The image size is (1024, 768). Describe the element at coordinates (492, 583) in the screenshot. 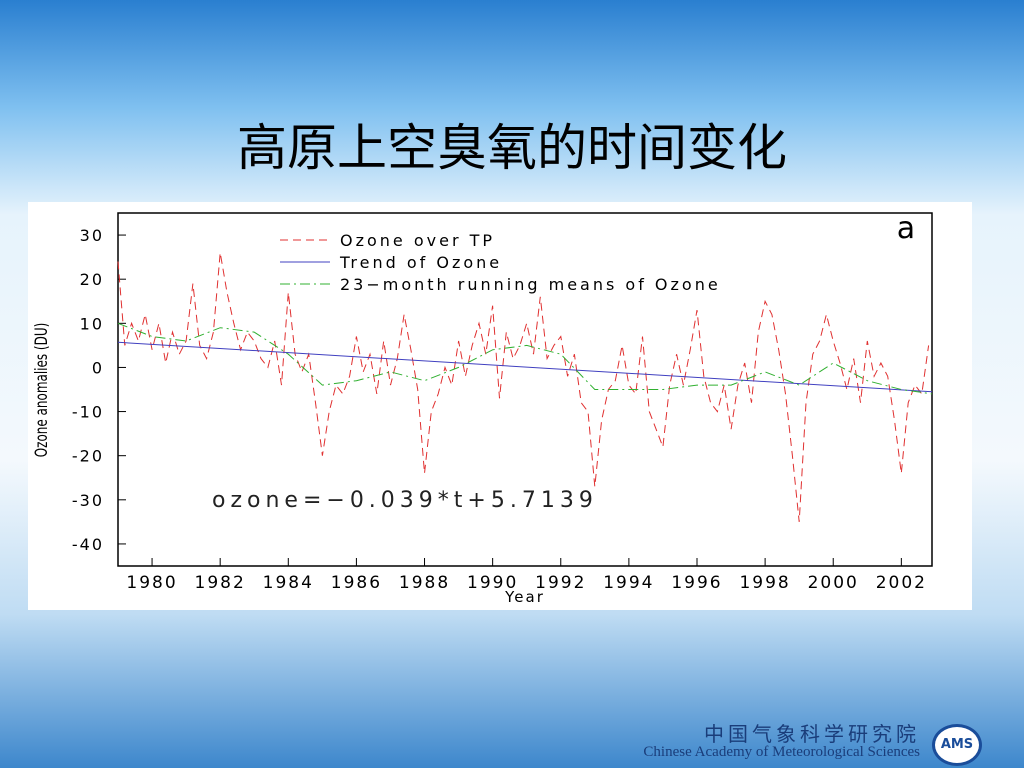

I see `x-tick-label: 1990` at that location.